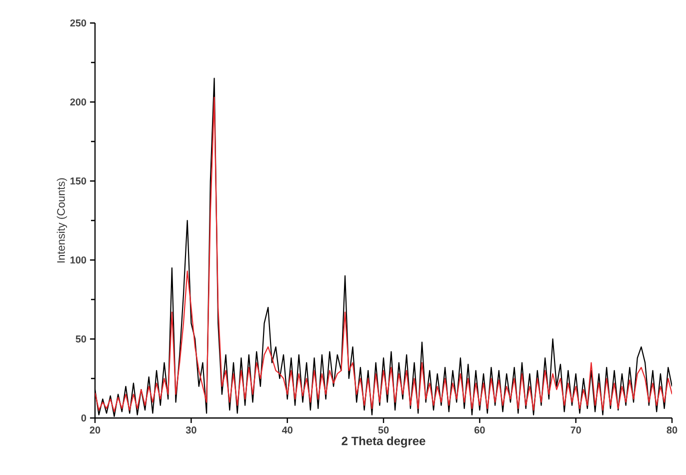  I want to click on y-tick-label: 150, so click(78, 181).